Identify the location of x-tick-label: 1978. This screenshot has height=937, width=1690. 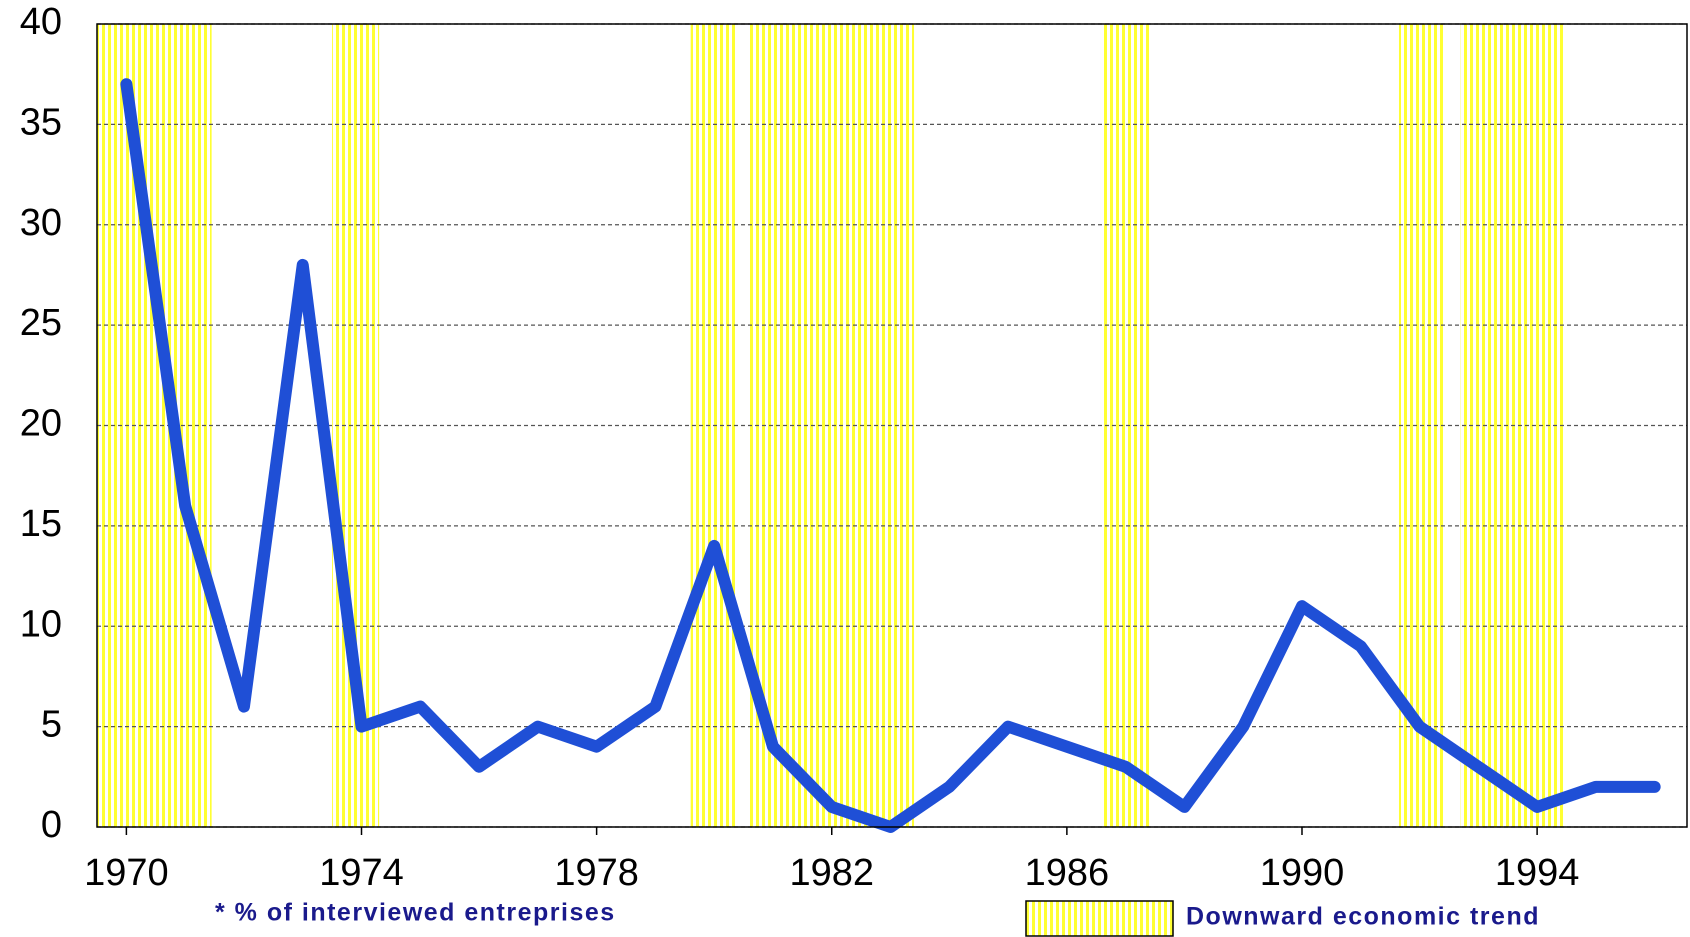
(596, 873).